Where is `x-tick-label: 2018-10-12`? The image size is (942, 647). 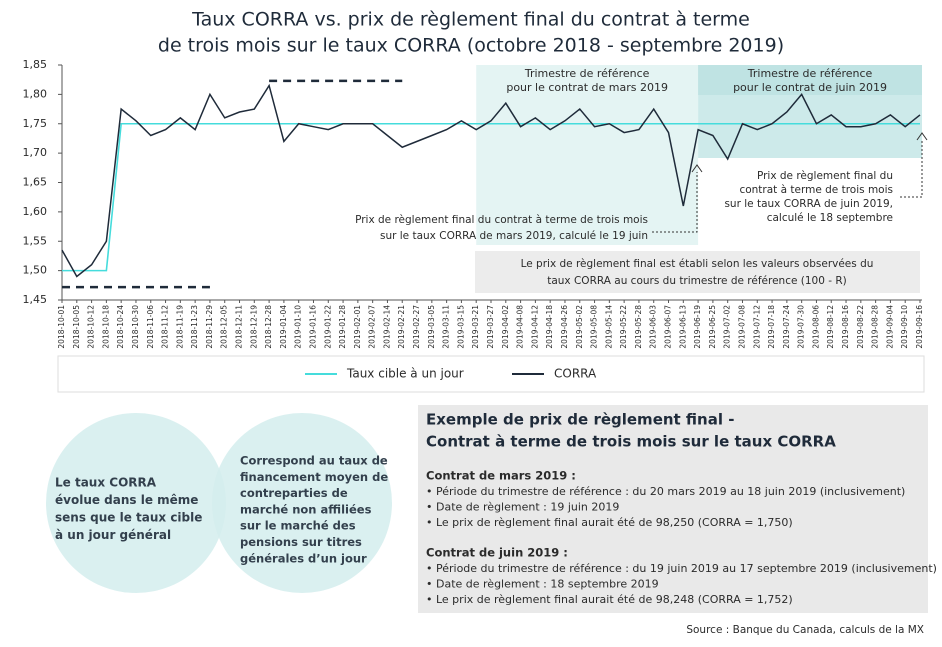 x-tick-label: 2018-10-12 is located at coordinates (91, 327).